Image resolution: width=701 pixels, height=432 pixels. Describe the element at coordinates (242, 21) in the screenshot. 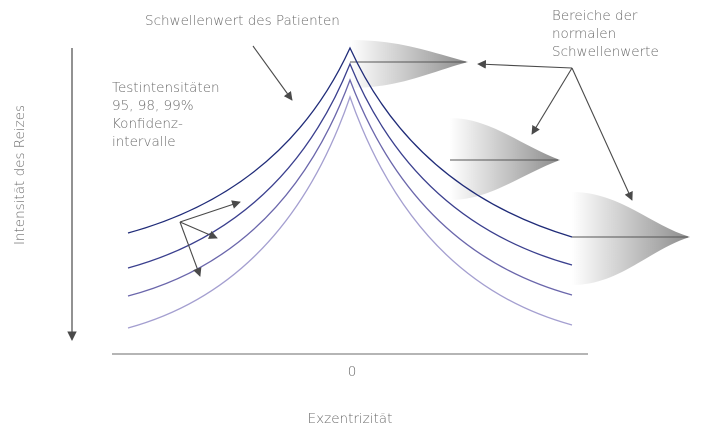

I see `patient-threshold-label: Schwellenwert des Patienten` at that location.